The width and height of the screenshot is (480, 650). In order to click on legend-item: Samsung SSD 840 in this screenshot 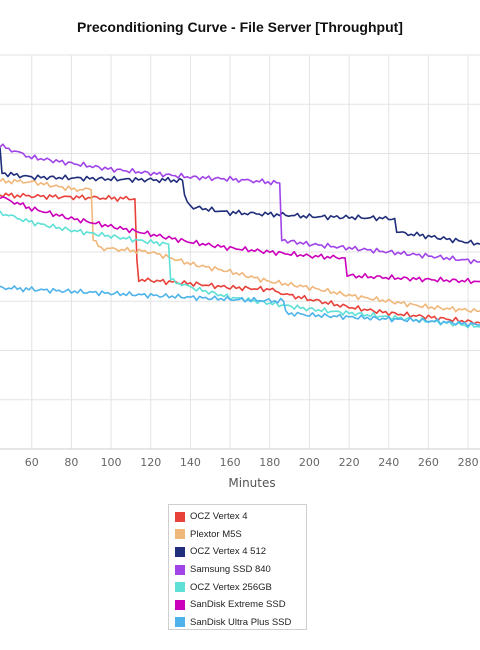, I will do `click(240, 570)`.